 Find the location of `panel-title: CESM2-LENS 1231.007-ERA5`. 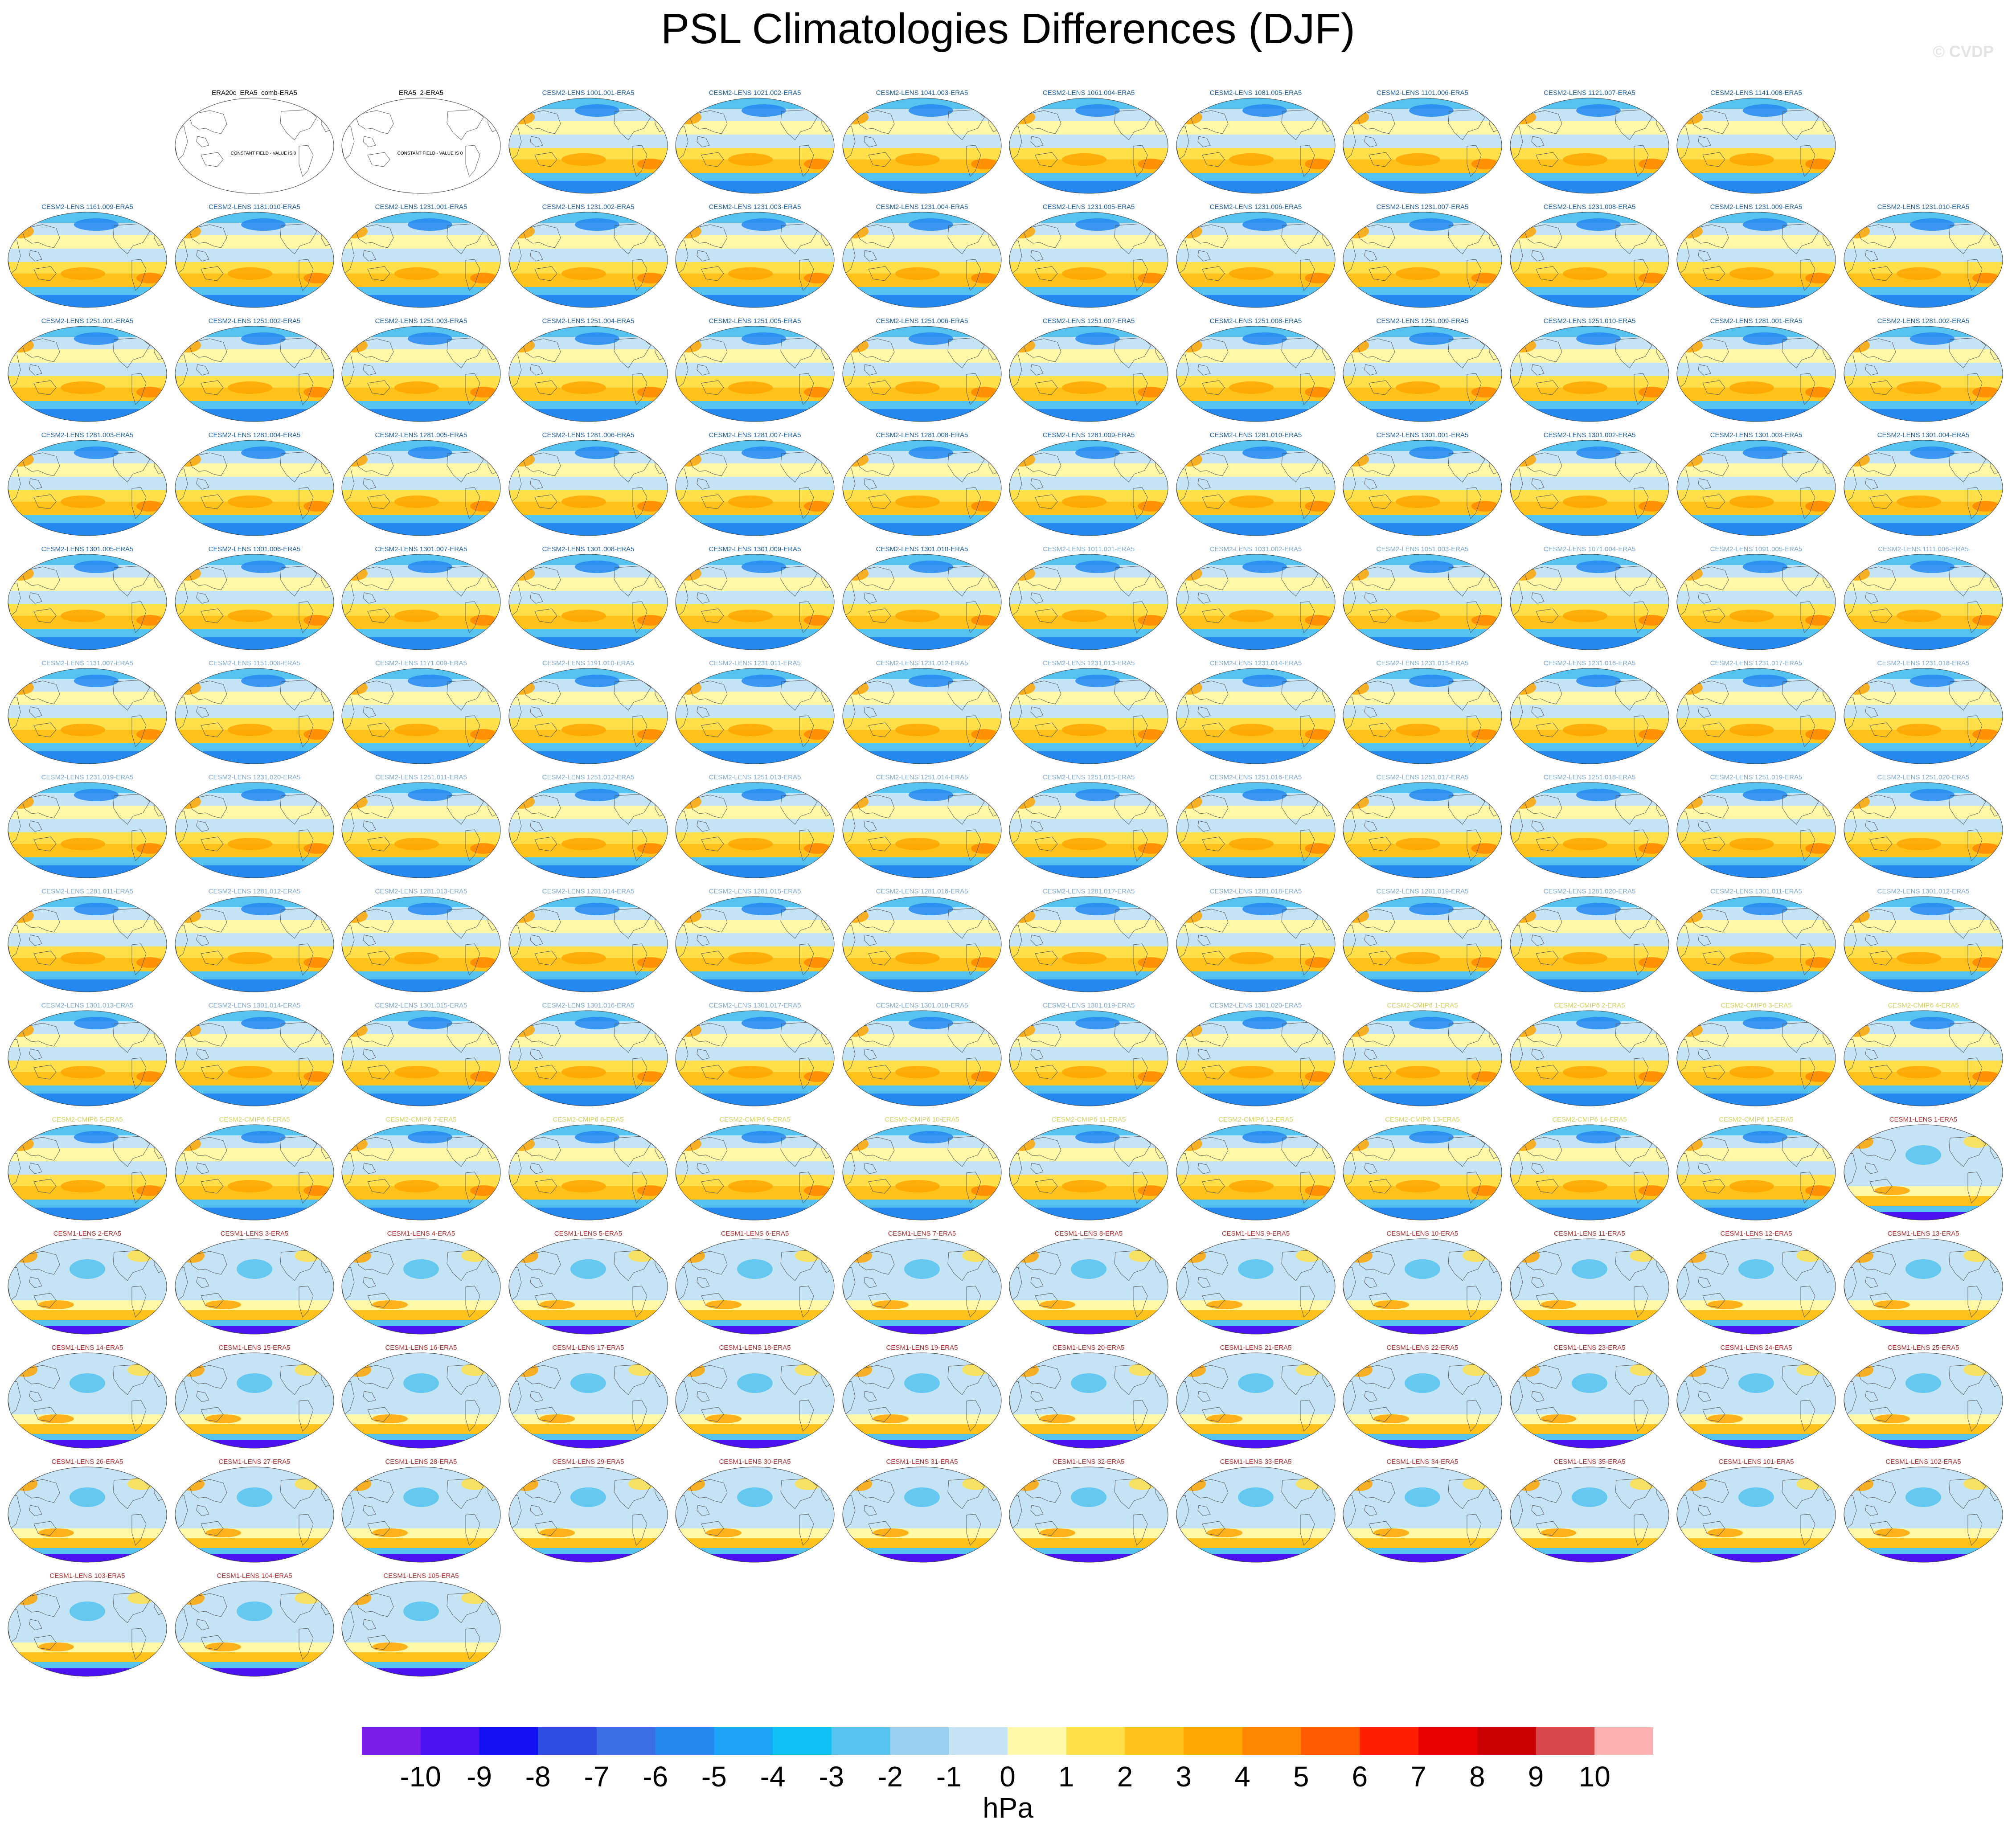

panel-title: CESM2-LENS 1231.007-ERA5 is located at coordinates (1422, 207).